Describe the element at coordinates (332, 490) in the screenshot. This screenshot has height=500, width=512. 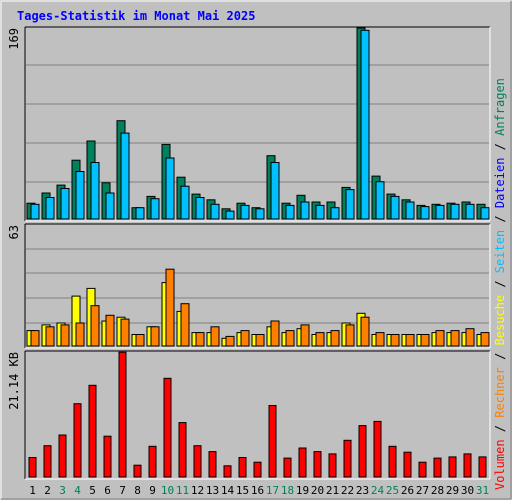
I see `x-tick-label-day-21: 21` at that location.